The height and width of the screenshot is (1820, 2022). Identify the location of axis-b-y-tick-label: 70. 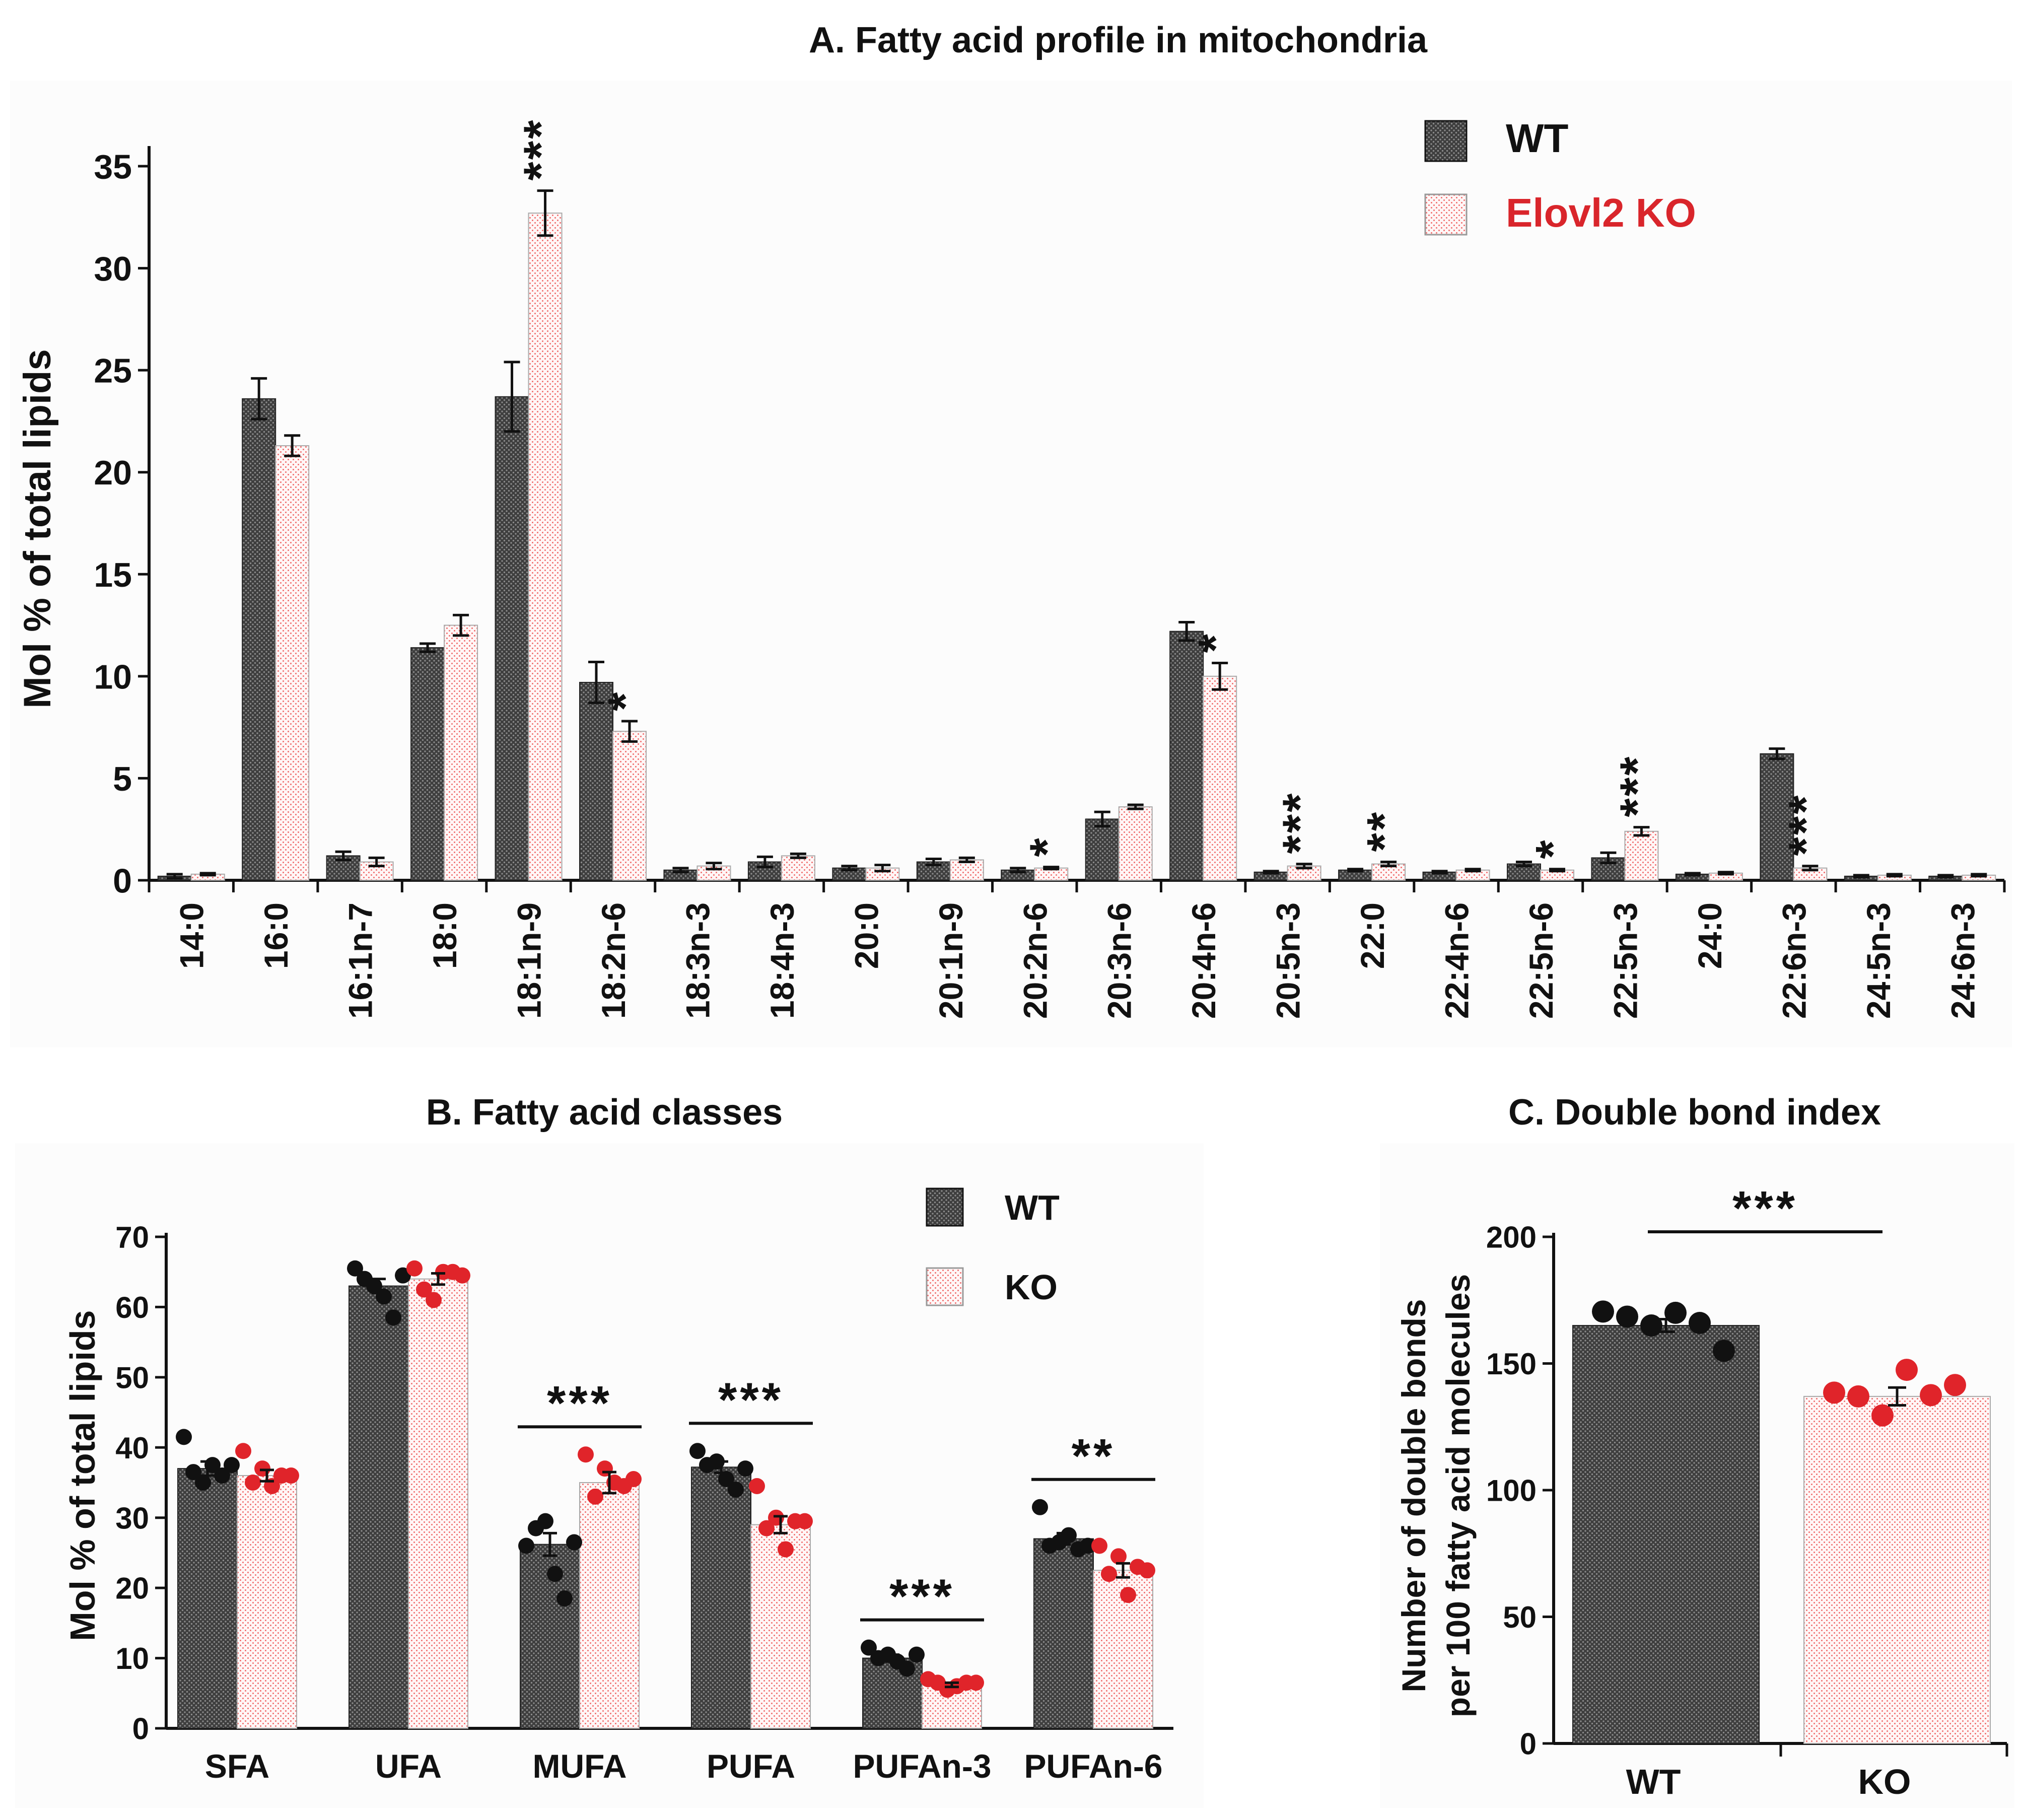
(132, 1237).